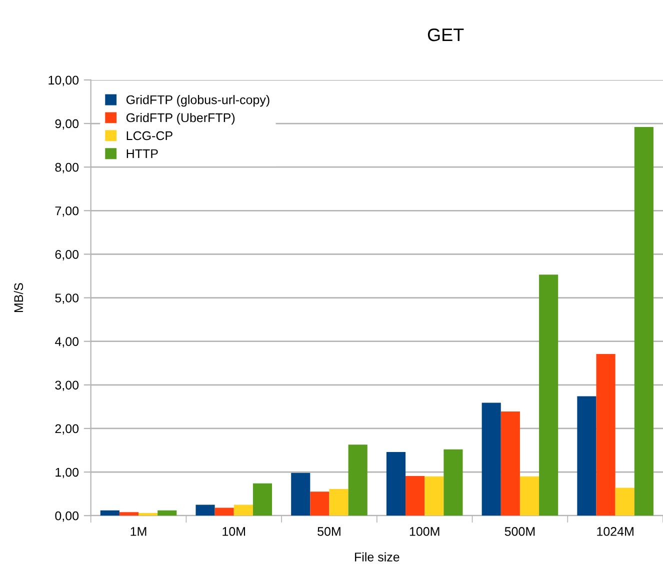 This screenshot has height=571, width=663. Describe the element at coordinates (149, 135) in the screenshot. I see `legend-label: LCG-CP` at that location.